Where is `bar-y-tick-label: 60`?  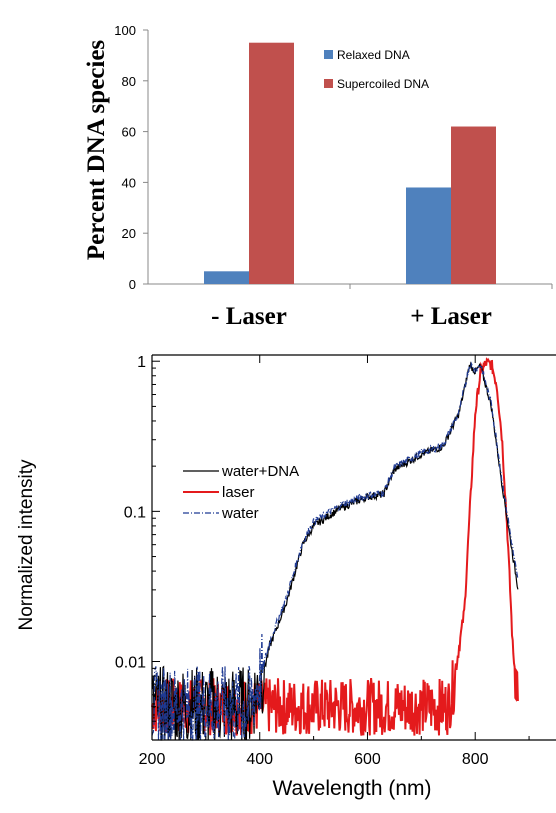
bar-y-tick-label: 60 is located at coordinates (129, 132).